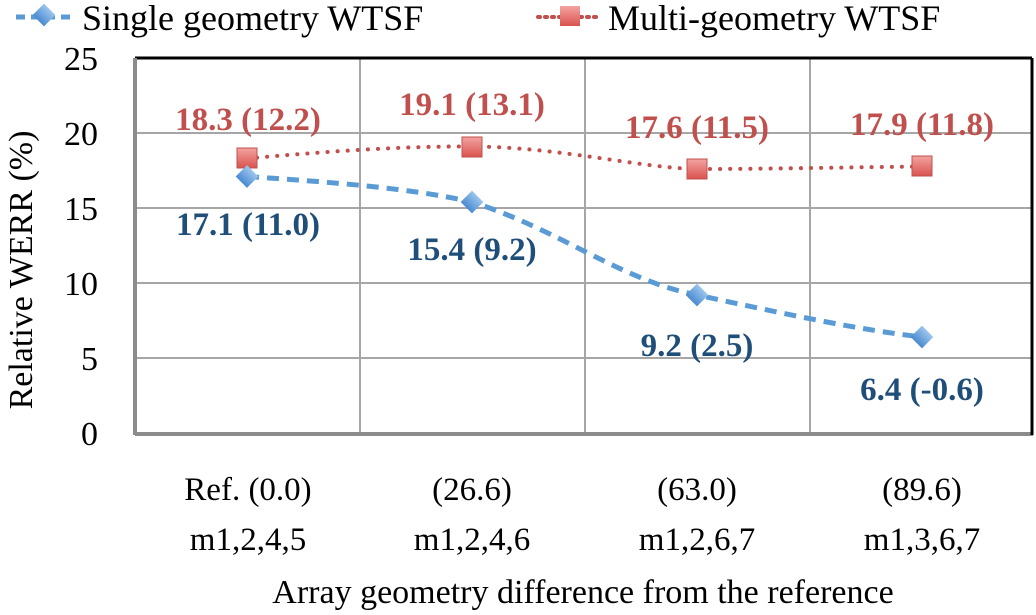  Describe the element at coordinates (81, 134) in the screenshot. I see `y-tick: 20` at that location.